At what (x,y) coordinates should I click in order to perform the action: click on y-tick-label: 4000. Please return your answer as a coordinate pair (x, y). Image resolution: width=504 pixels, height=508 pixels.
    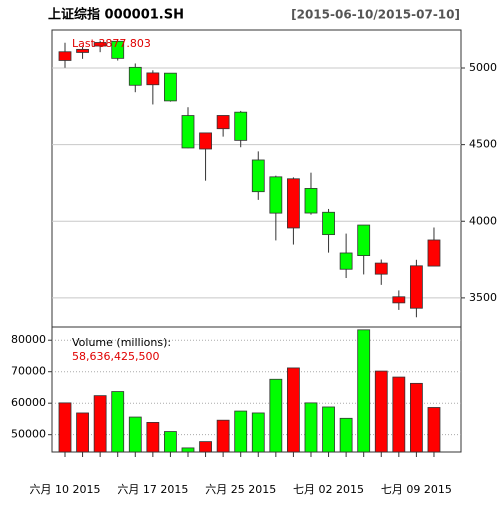
    Looking at the image, I should click on (483, 220).